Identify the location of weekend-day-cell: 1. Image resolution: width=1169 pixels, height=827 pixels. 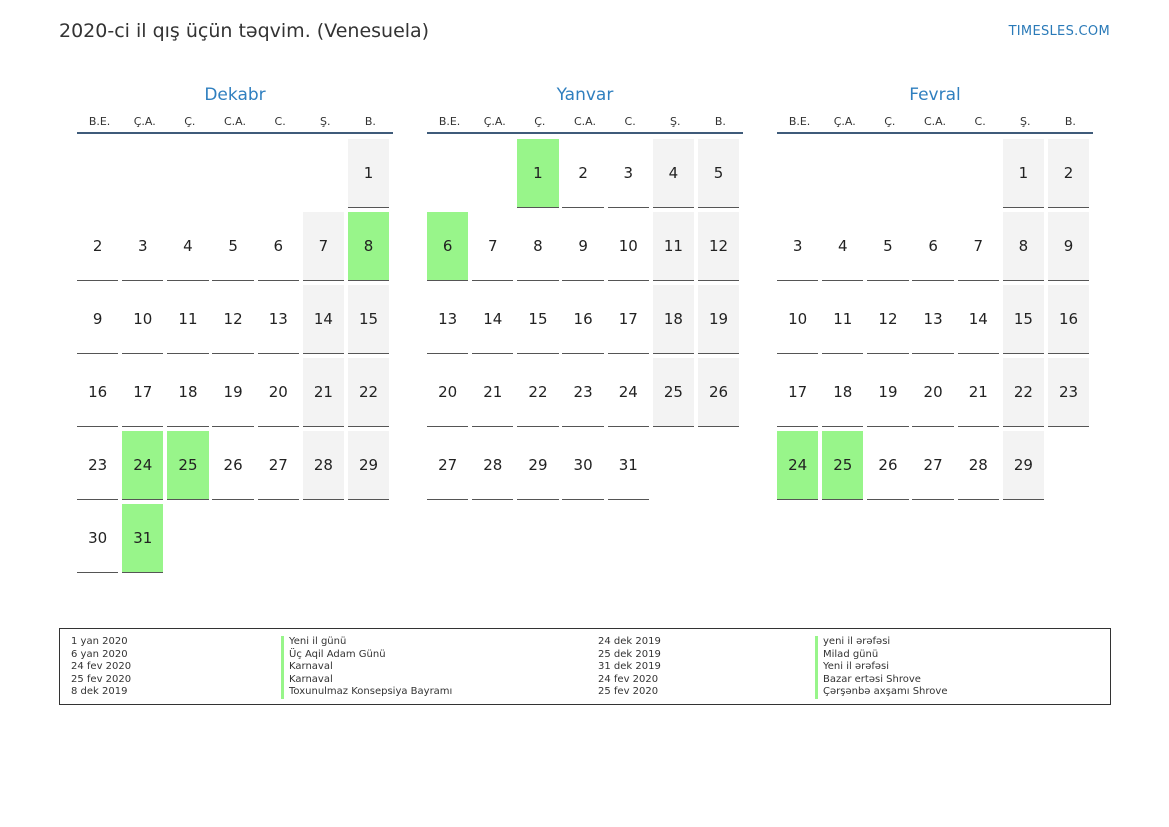
(368, 173).